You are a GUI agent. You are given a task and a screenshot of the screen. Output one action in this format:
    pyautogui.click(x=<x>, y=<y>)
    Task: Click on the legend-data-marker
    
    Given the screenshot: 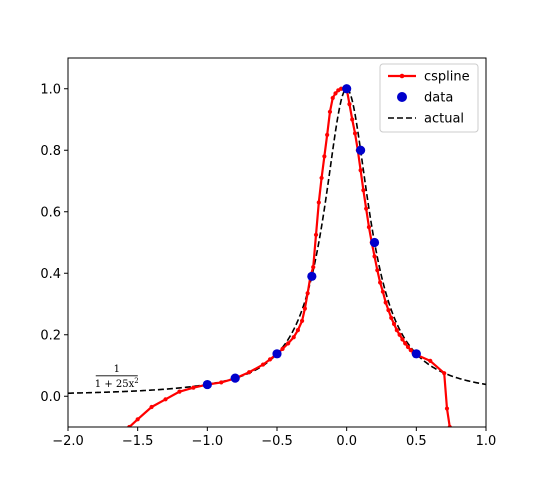 What is the action you would take?
    pyautogui.click(x=402, y=97)
    